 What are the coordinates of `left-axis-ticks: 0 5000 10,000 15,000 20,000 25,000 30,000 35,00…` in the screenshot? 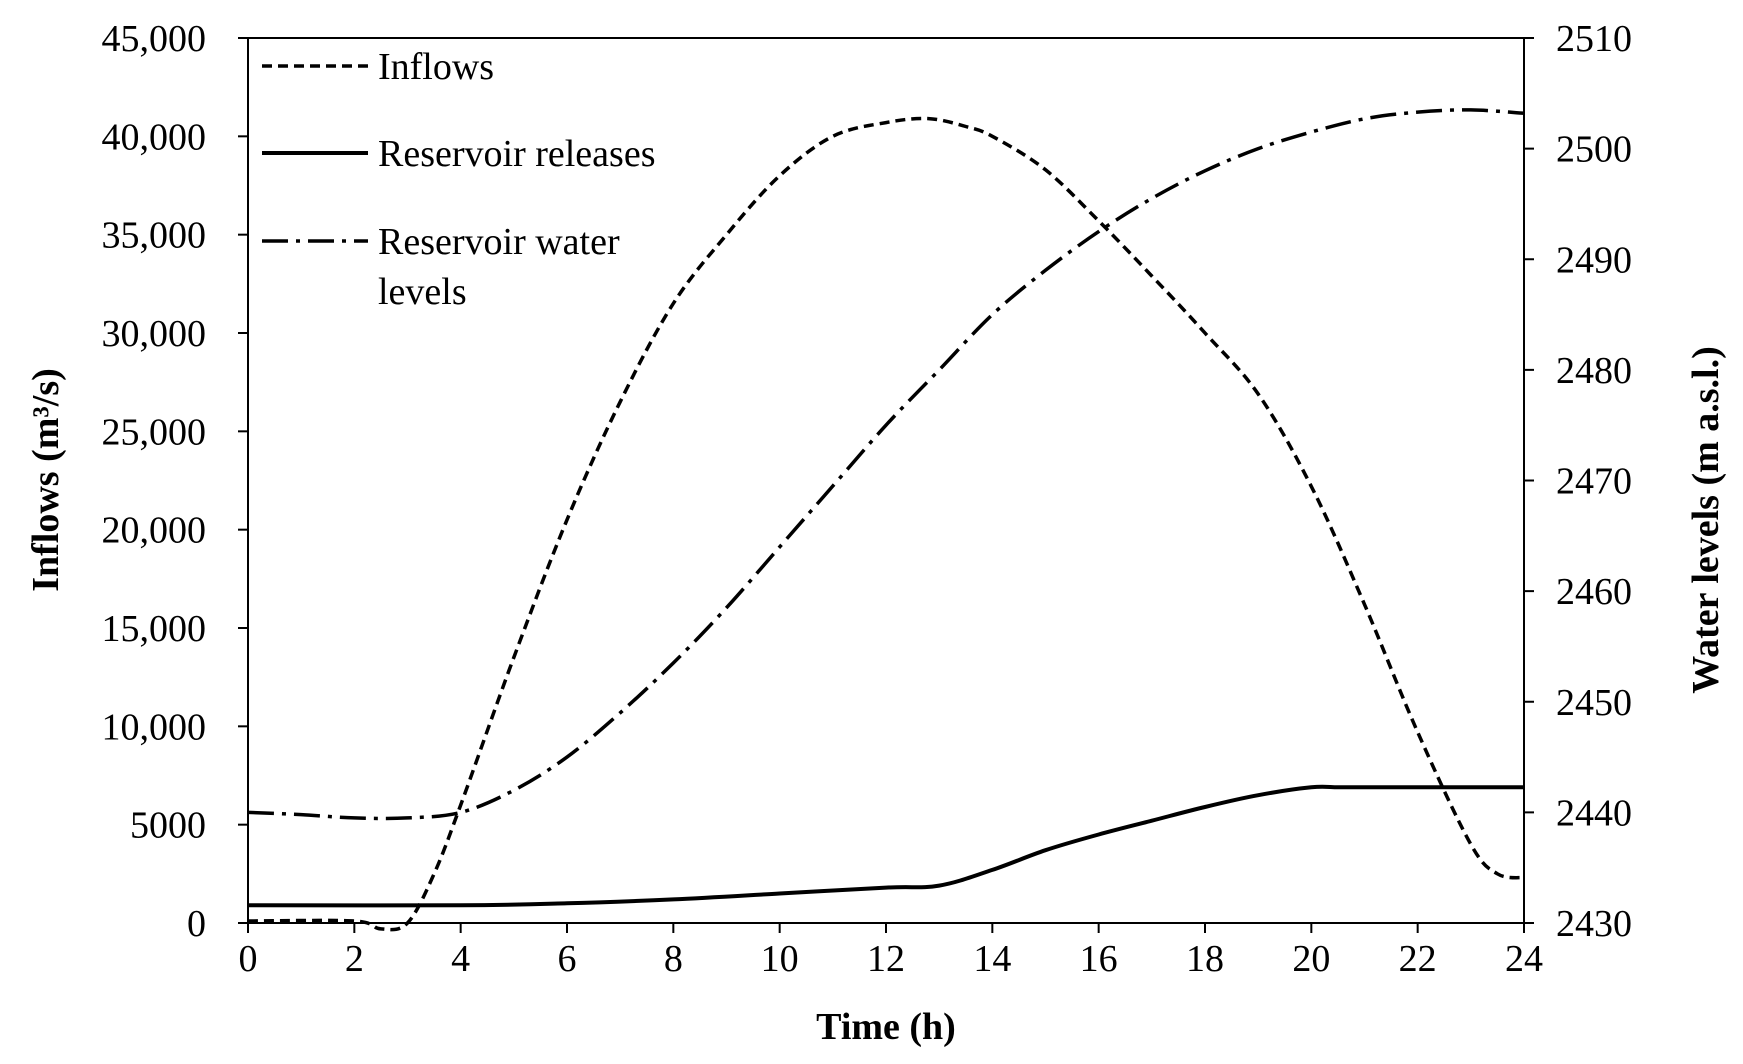 It's located at (175, 481).